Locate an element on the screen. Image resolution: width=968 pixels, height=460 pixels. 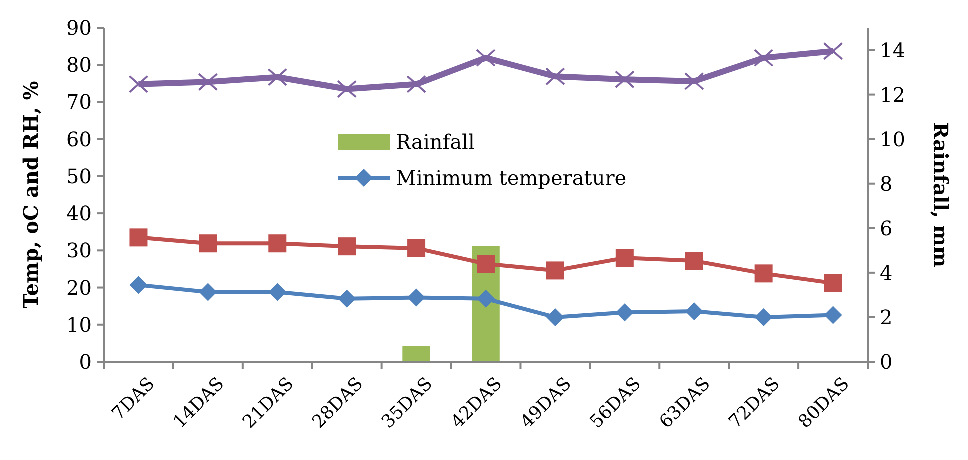
y2-tick-label: 12 is located at coordinates (893, 94).